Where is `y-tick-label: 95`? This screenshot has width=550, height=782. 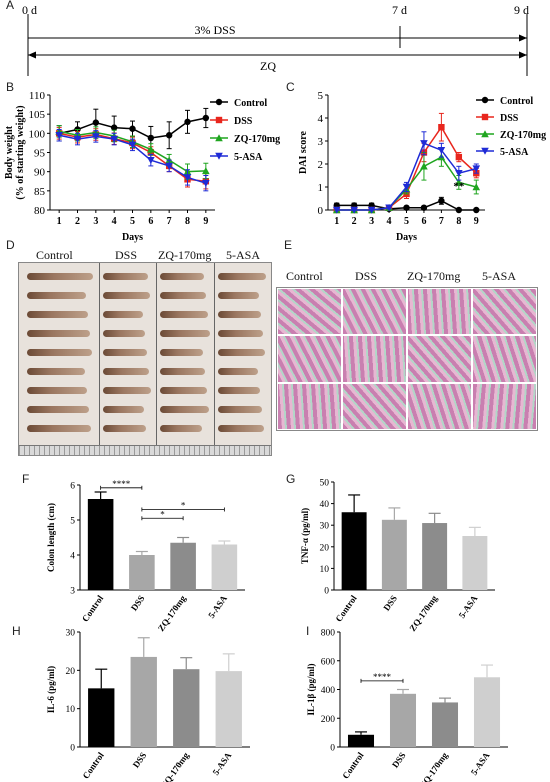 y-tick-label: 95 is located at coordinates (40, 154).